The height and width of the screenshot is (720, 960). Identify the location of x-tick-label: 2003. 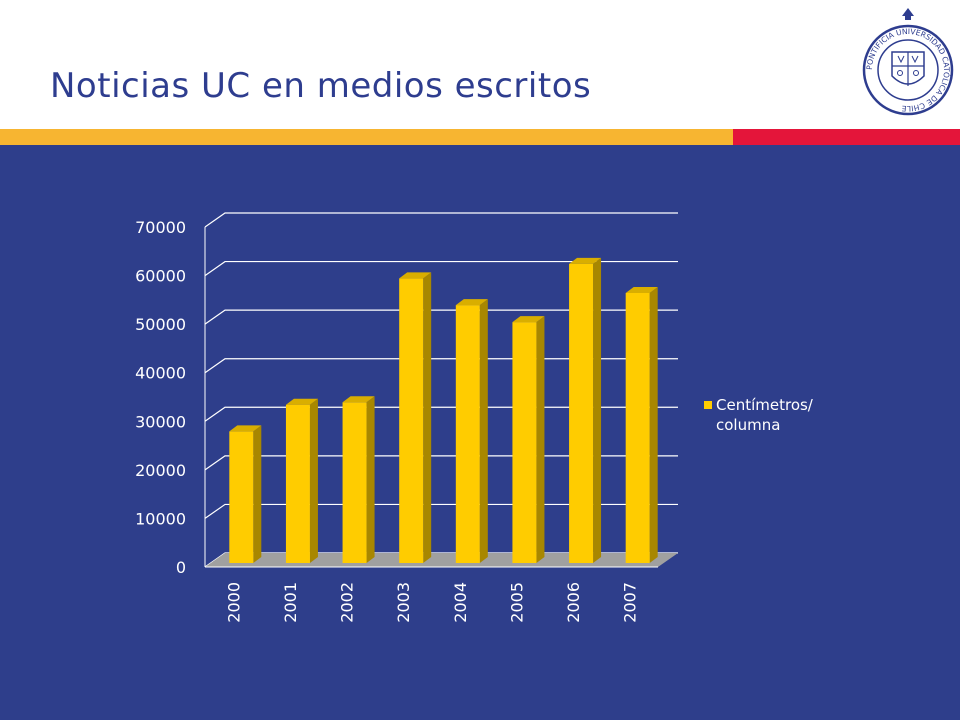
(403, 602).